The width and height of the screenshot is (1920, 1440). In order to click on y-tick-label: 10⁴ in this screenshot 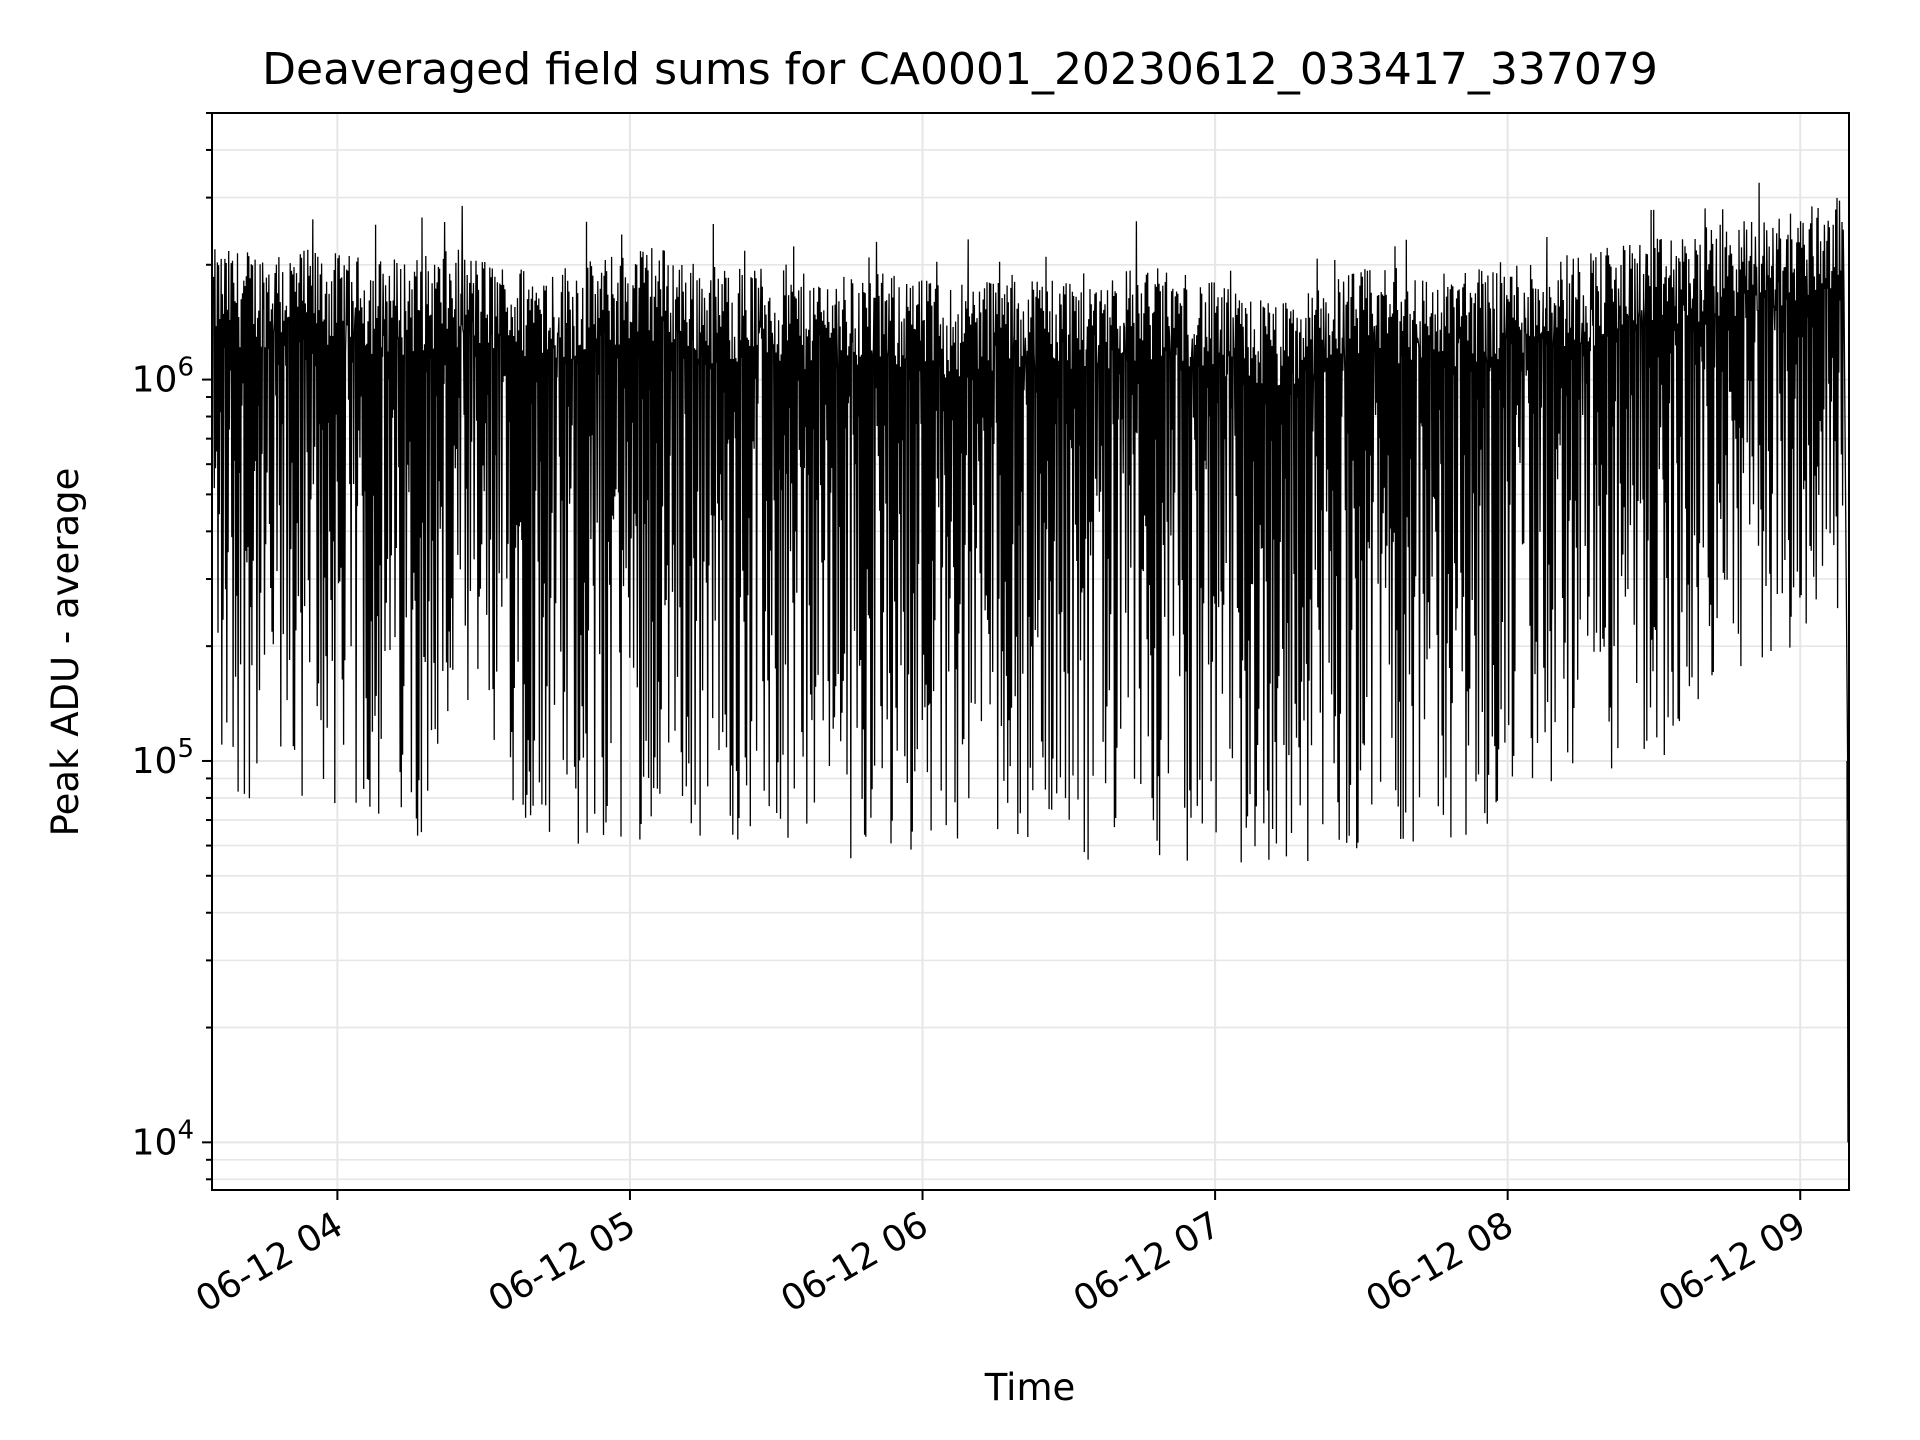, I will do `click(163, 1139)`.